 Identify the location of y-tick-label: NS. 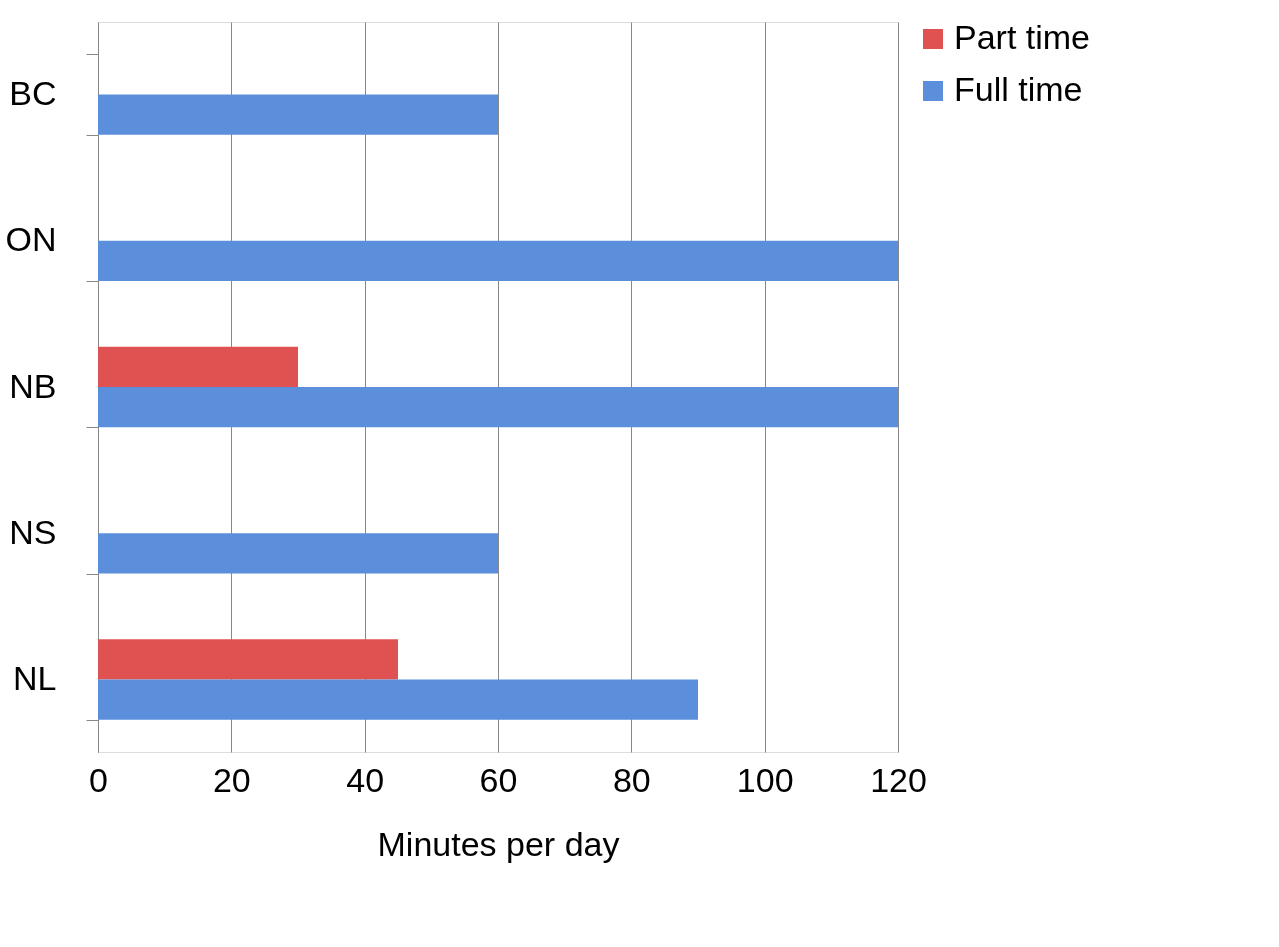
(33, 531).